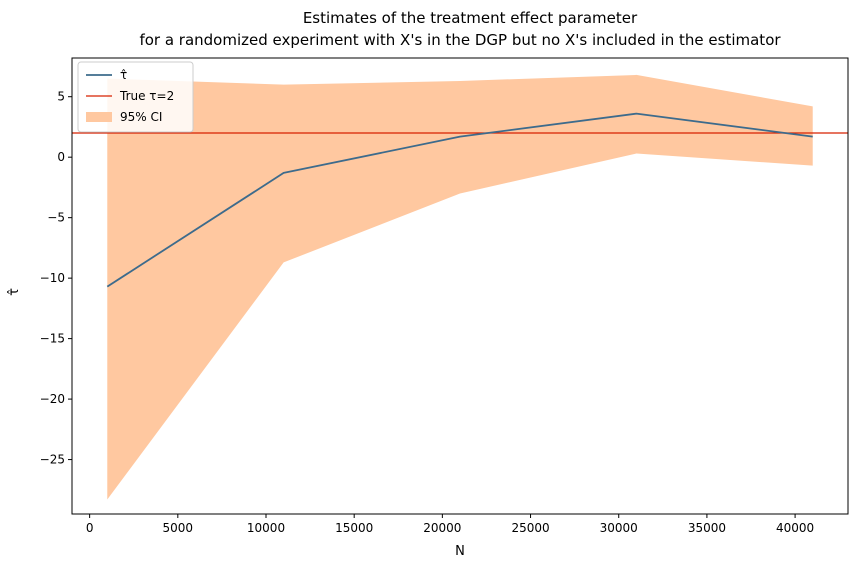 The image size is (856, 572). What do you see at coordinates (52, 339) in the screenshot?
I see `y-tick-label: −15` at bounding box center [52, 339].